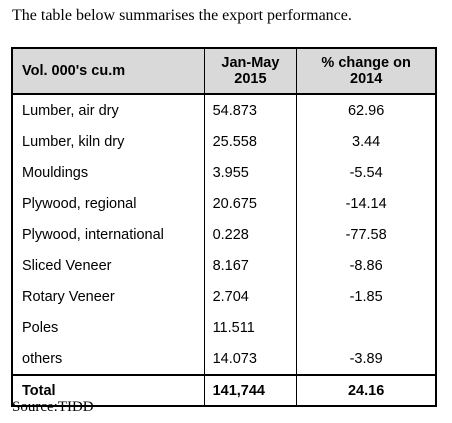  Describe the element at coordinates (250, 172) in the screenshot. I see `volume-cell: 3.955` at that location.